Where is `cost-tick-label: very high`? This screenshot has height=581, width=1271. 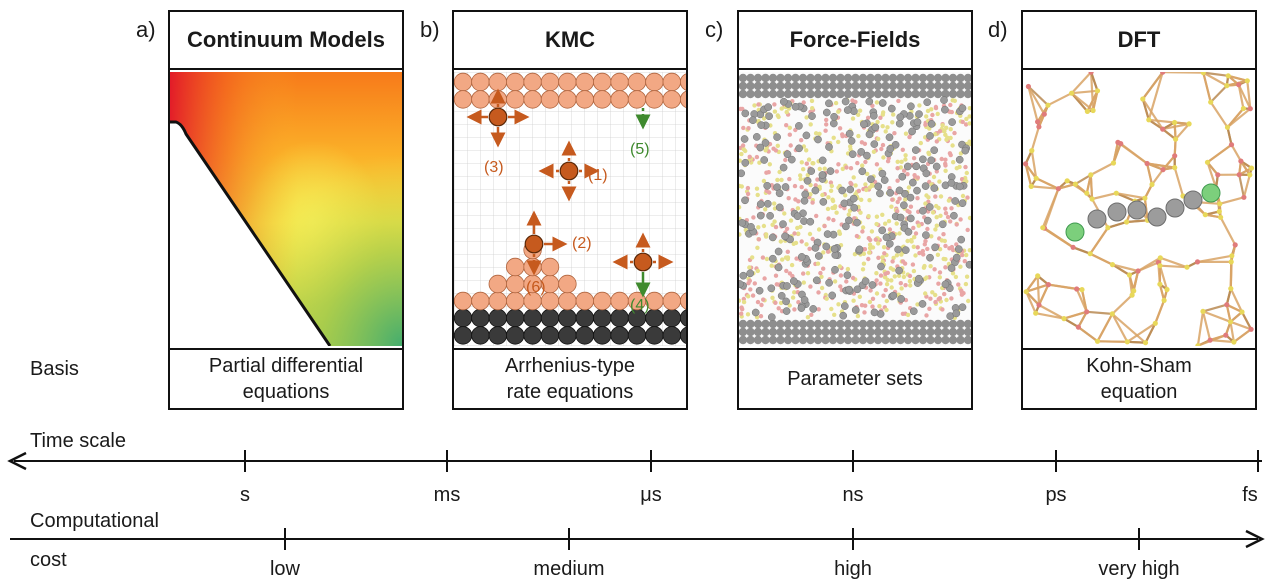
cost-tick-label: very high is located at coordinates (1139, 569).